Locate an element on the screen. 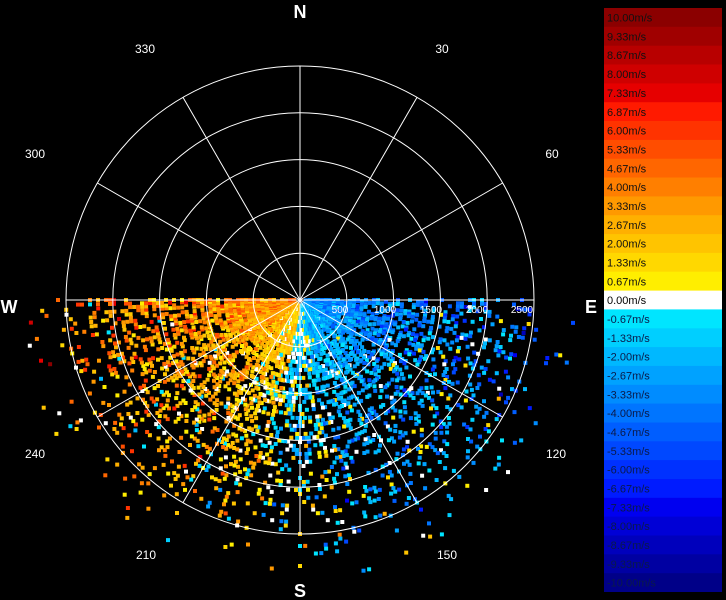 The image size is (726, 600). colorbar-swatch is located at coordinates (663, 168).